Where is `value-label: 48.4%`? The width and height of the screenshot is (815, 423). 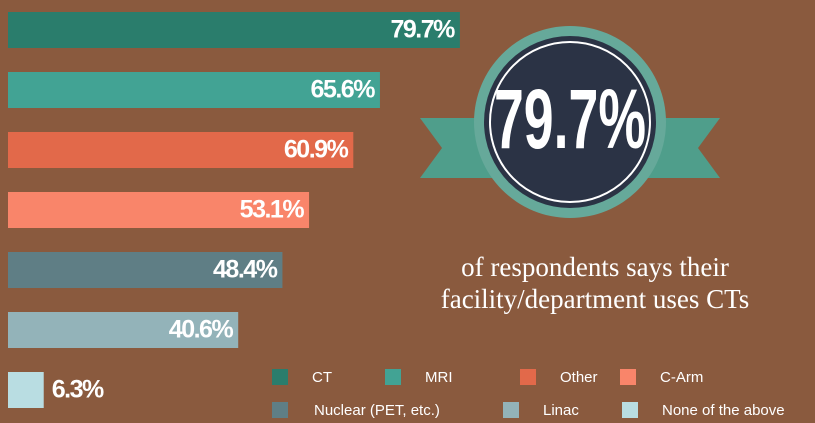 value-label: 48.4% is located at coordinates (245, 270).